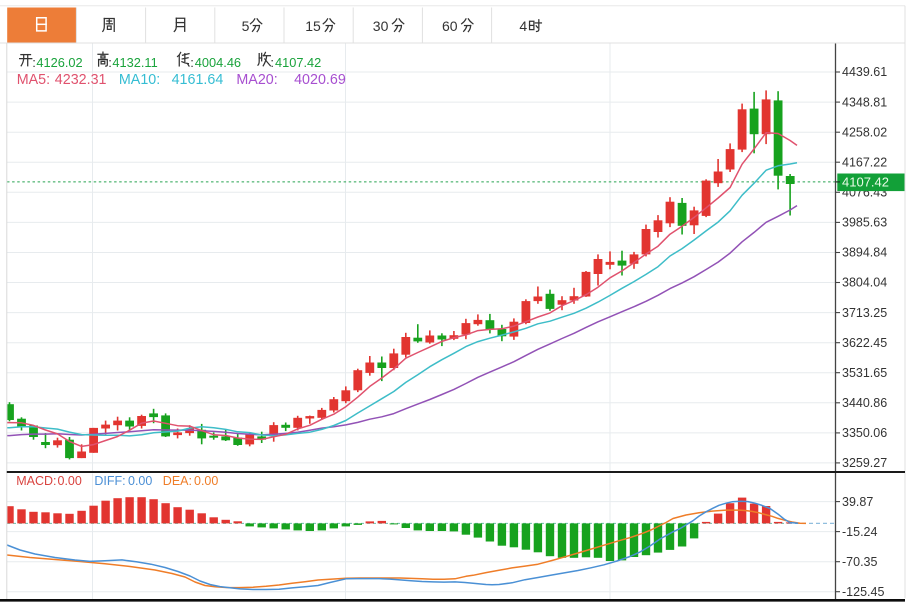 The height and width of the screenshot is (603, 913). I want to click on svg-text: -15.24, so click(859, 532).